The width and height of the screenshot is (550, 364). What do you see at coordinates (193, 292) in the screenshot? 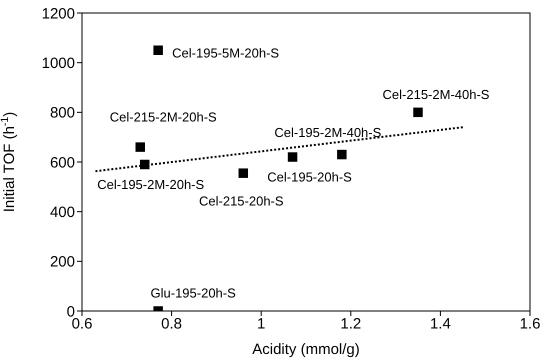
I see `annotation: Glu-195-20h-S` at bounding box center [193, 292].